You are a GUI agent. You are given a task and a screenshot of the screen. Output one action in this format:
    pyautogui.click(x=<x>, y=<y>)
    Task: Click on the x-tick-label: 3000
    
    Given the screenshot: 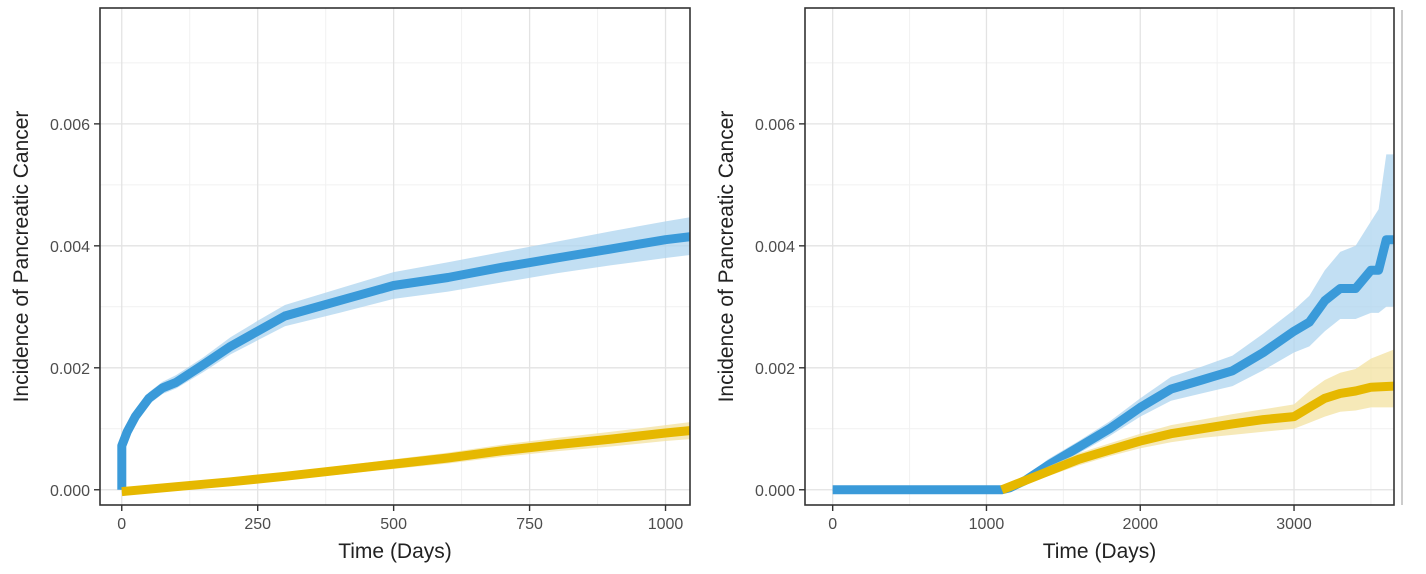 What is the action you would take?
    pyautogui.click(x=1294, y=524)
    